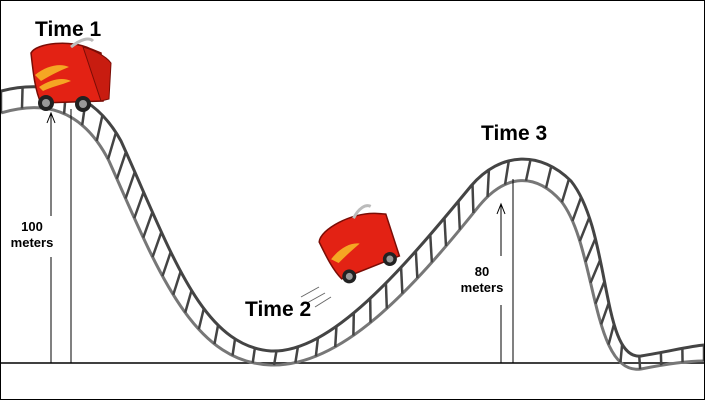  What do you see at coordinates (501, 208) in the screenshot?
I see `height3-arrowhead` at bounding box center [501, 208].